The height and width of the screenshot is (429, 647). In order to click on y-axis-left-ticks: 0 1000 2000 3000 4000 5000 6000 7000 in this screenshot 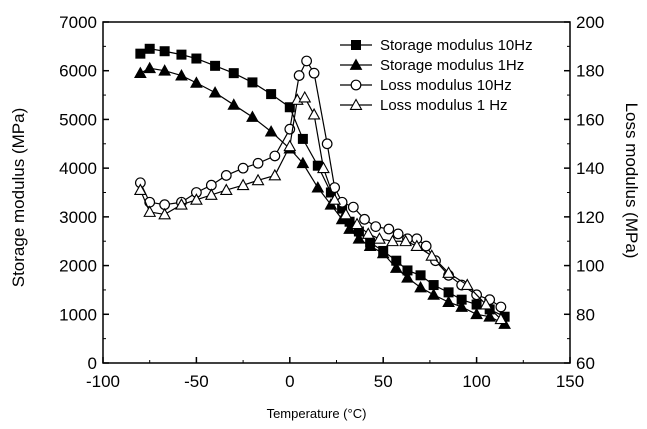, I will do `click(84, 193)`.